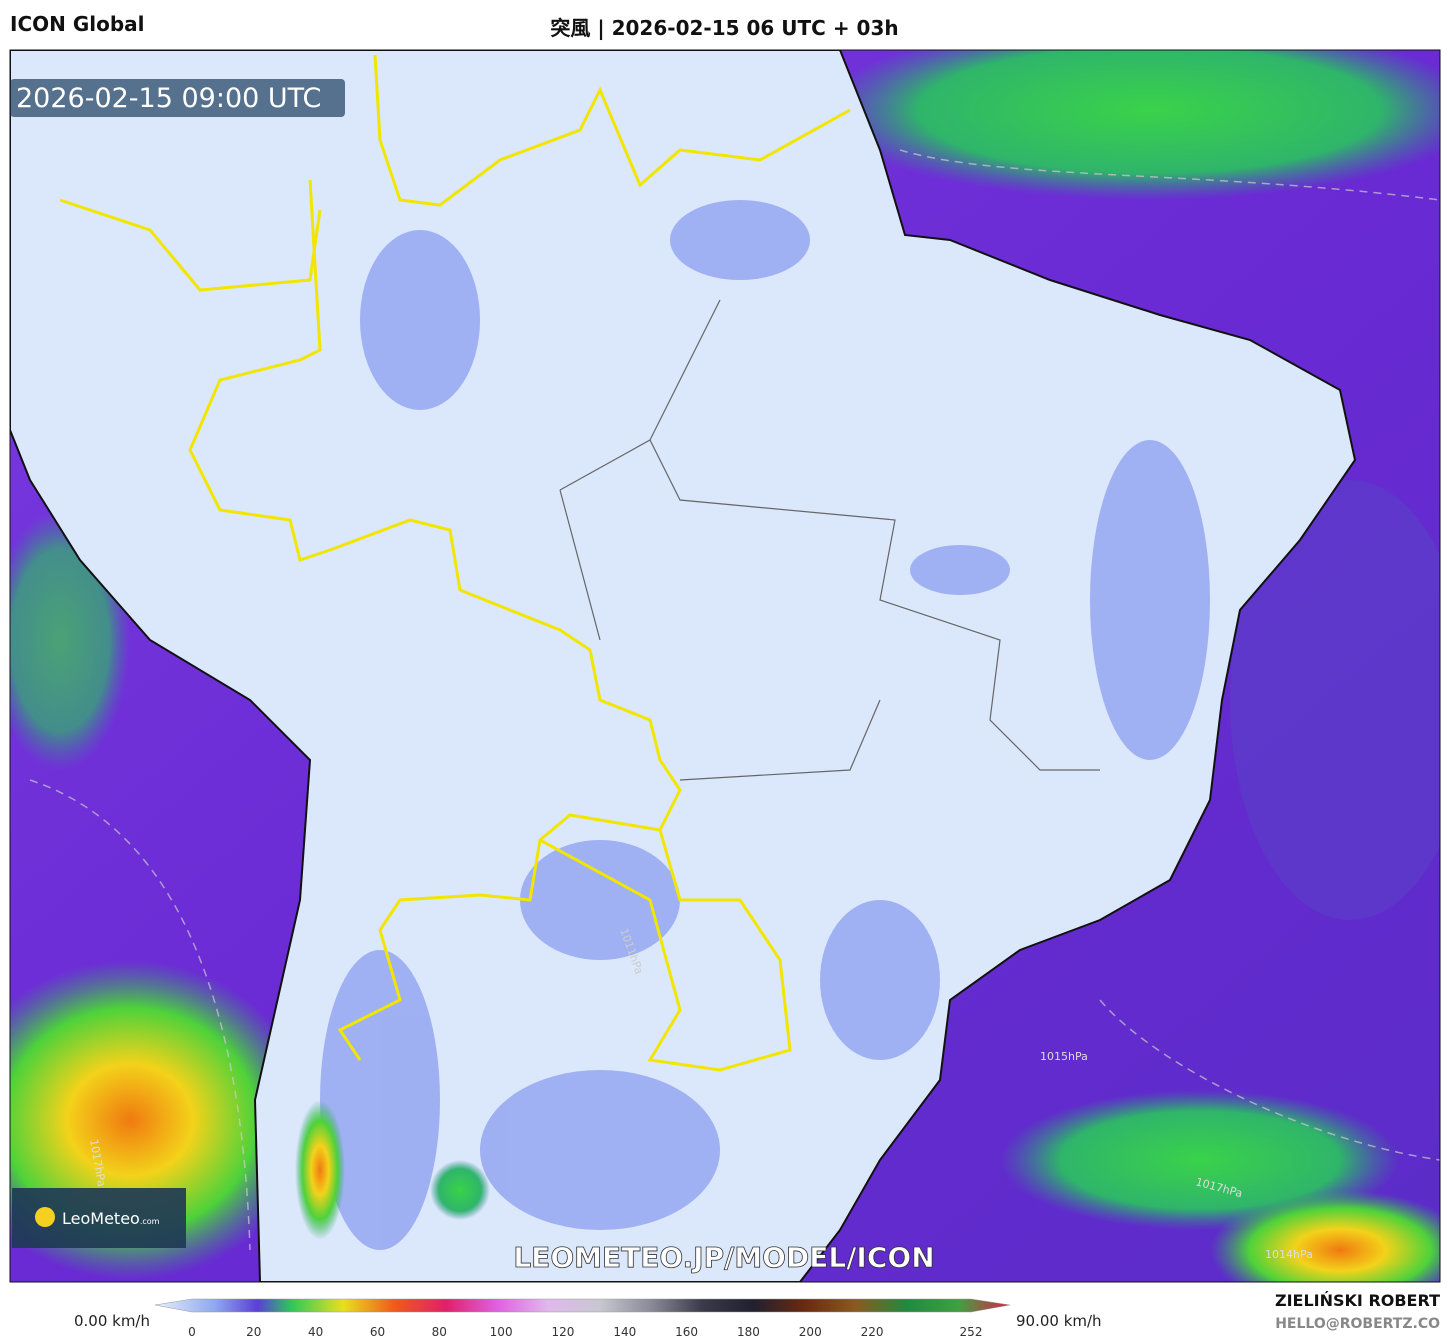  I want to click on colorbar-tick-label: 220, so click(872, 1331).